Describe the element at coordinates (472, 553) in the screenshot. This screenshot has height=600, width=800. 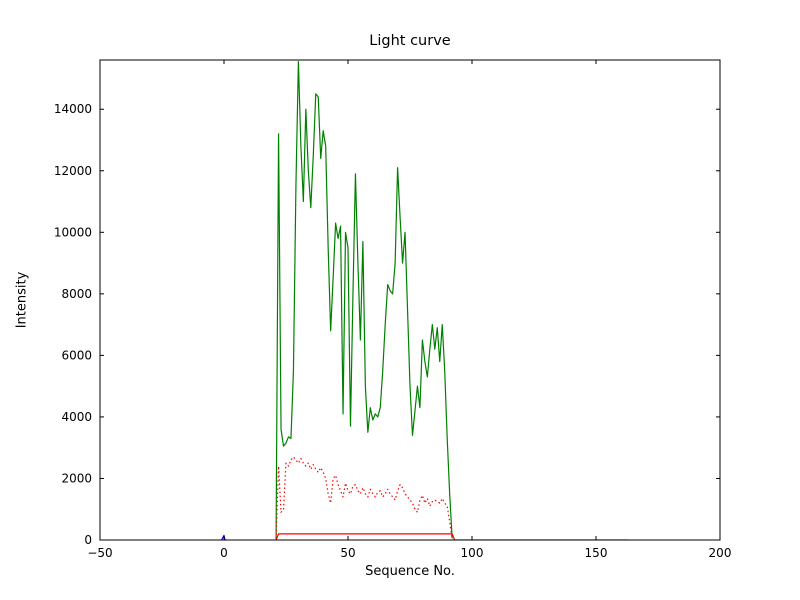
I see `x-tick-label: 100` at that location.